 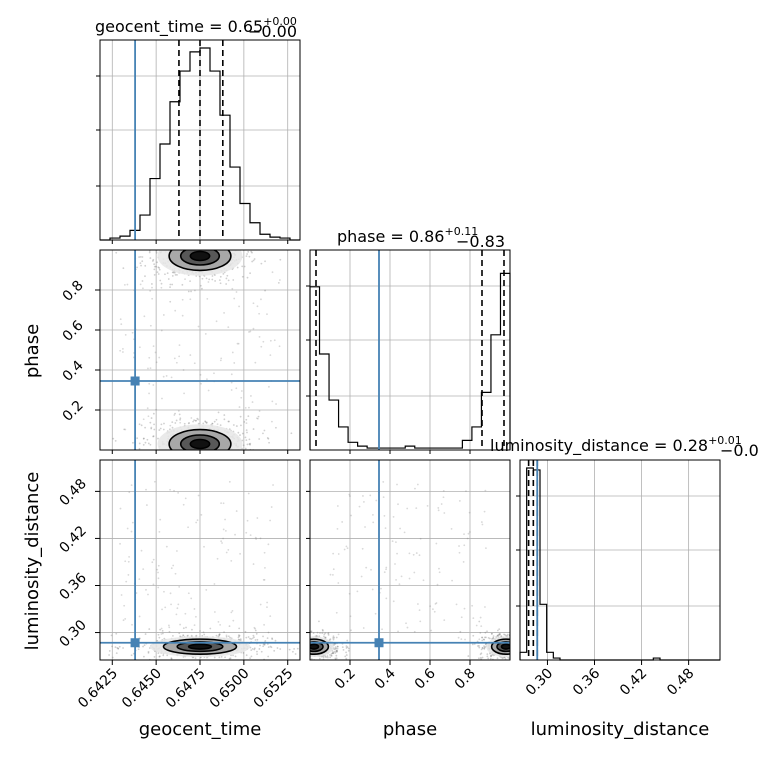 What do you see at coordinates (616, 445) in the screenshot?
I see `title-luminosity-distance: luminosity_distance = 0.28+0.01` at bounding box center [616, 445].